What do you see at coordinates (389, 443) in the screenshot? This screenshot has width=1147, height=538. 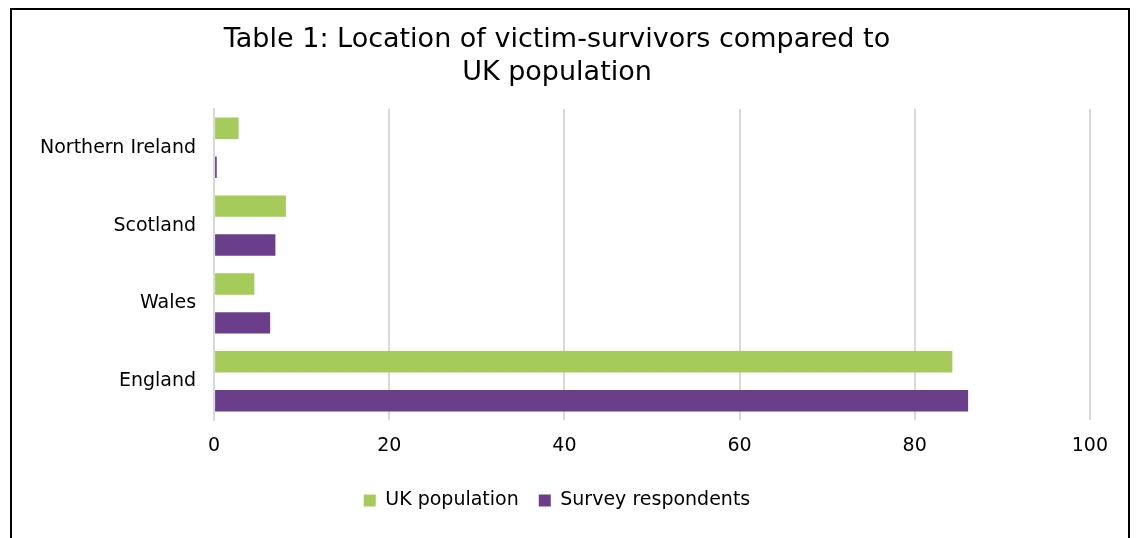 I see `x-tick-label: 20` at bounding box center [389, 443].